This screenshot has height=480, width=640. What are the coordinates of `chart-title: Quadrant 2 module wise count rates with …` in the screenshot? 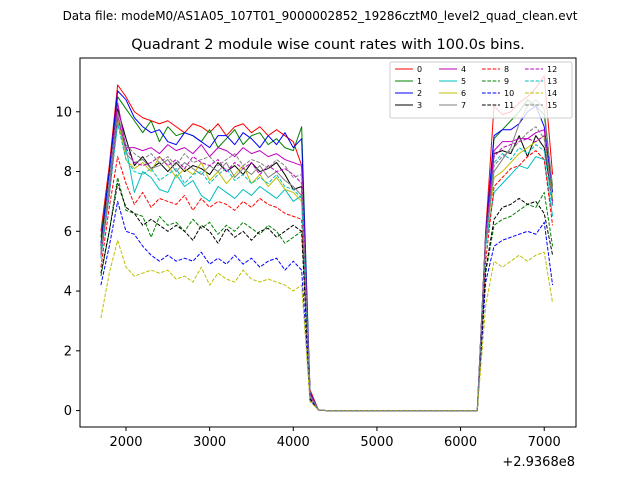 It's located at (328, 45).